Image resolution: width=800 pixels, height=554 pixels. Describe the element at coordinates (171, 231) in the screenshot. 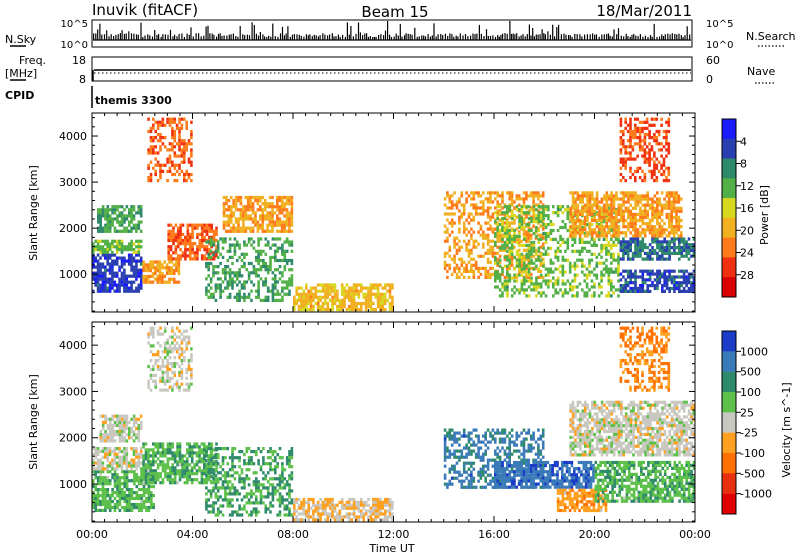

I see `power-cell-r4` at that location.